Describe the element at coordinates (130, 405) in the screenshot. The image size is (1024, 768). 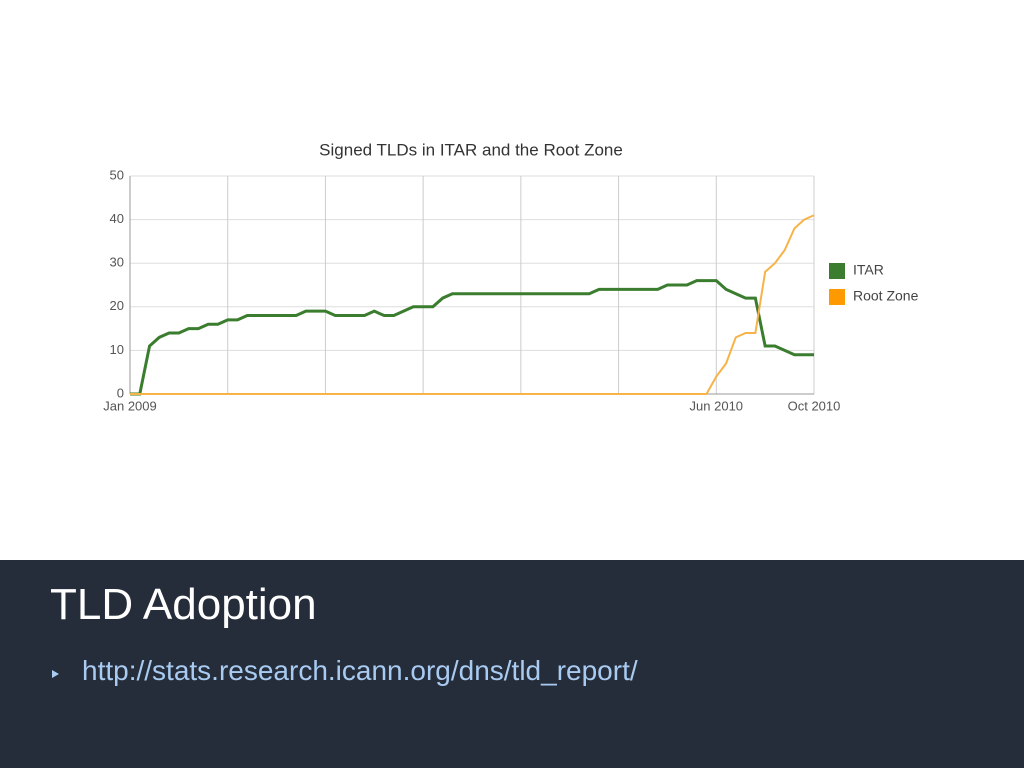
I see `x-tick-label: Jan 2009` at that location.